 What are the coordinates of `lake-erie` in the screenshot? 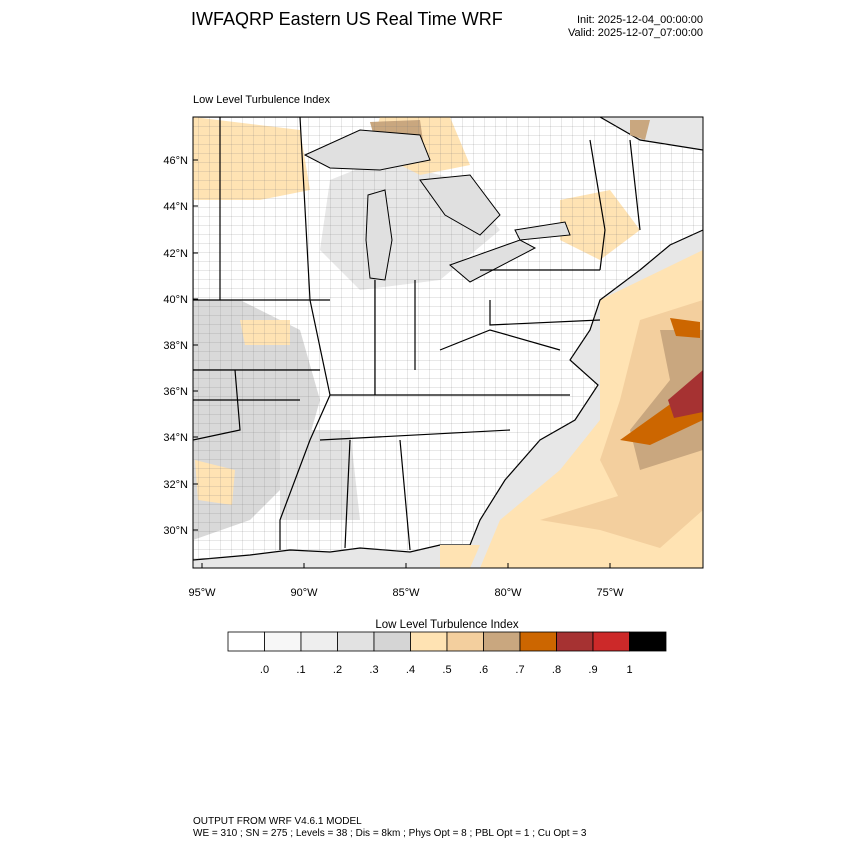 It's located at (493, 261).